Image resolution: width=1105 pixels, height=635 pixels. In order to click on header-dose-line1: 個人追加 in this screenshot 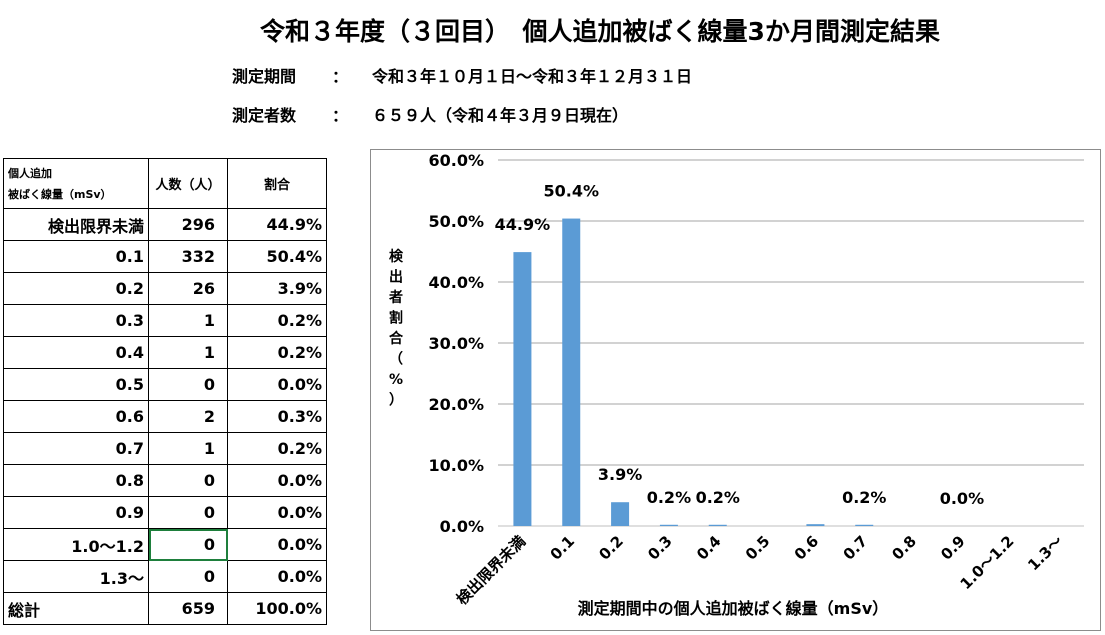, I will do `click(30, 173)`.